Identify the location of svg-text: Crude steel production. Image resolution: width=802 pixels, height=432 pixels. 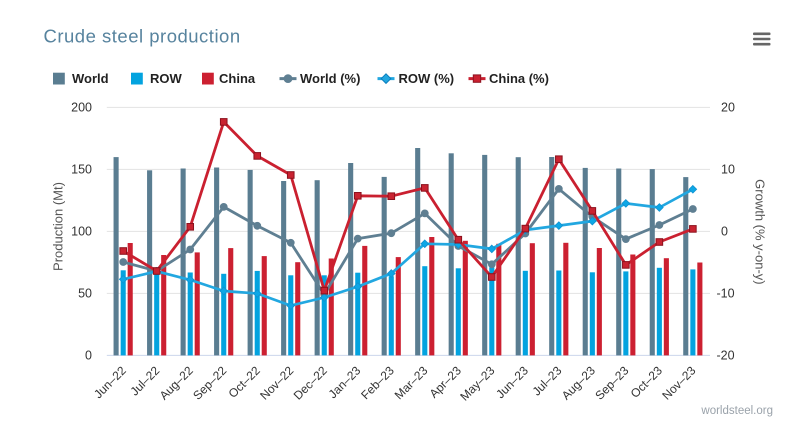
(142, 36).